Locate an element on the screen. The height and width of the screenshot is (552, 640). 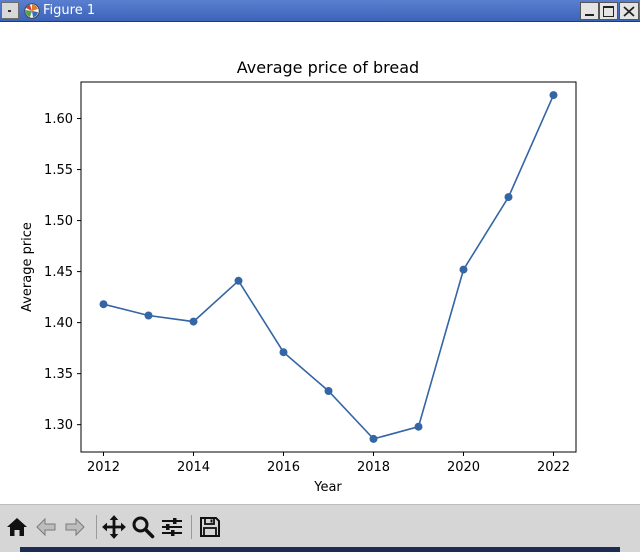
close-icon is located at coordinates (629, 11).